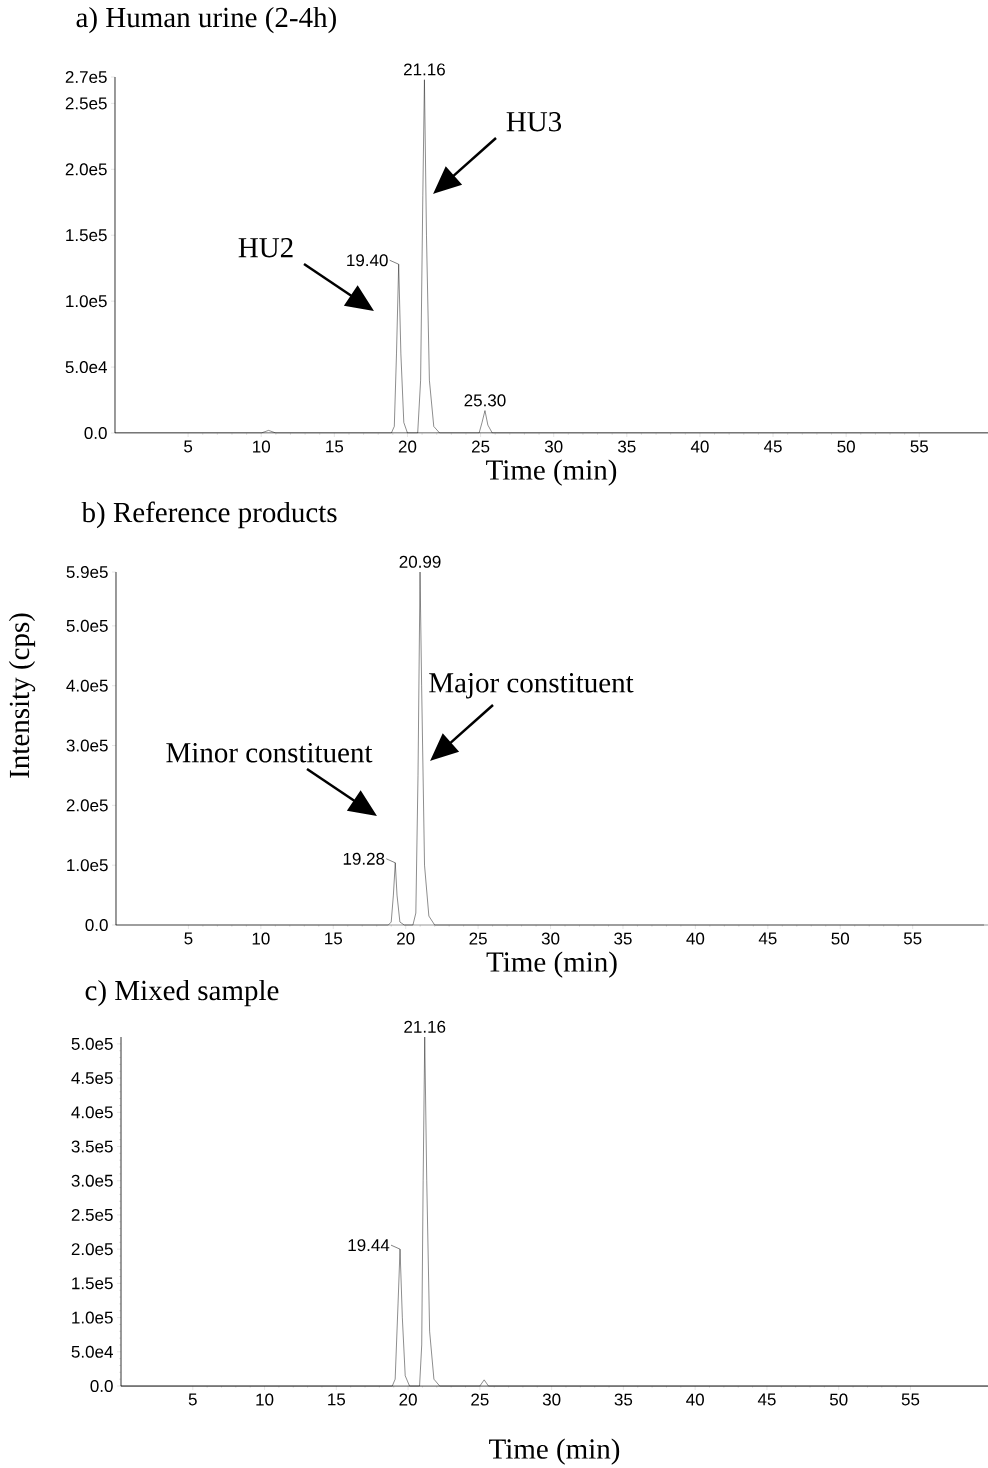 This screenshot has width=988, height=1468. I want to click on y-tick-label: 4.5e5, so click(92, 1078).